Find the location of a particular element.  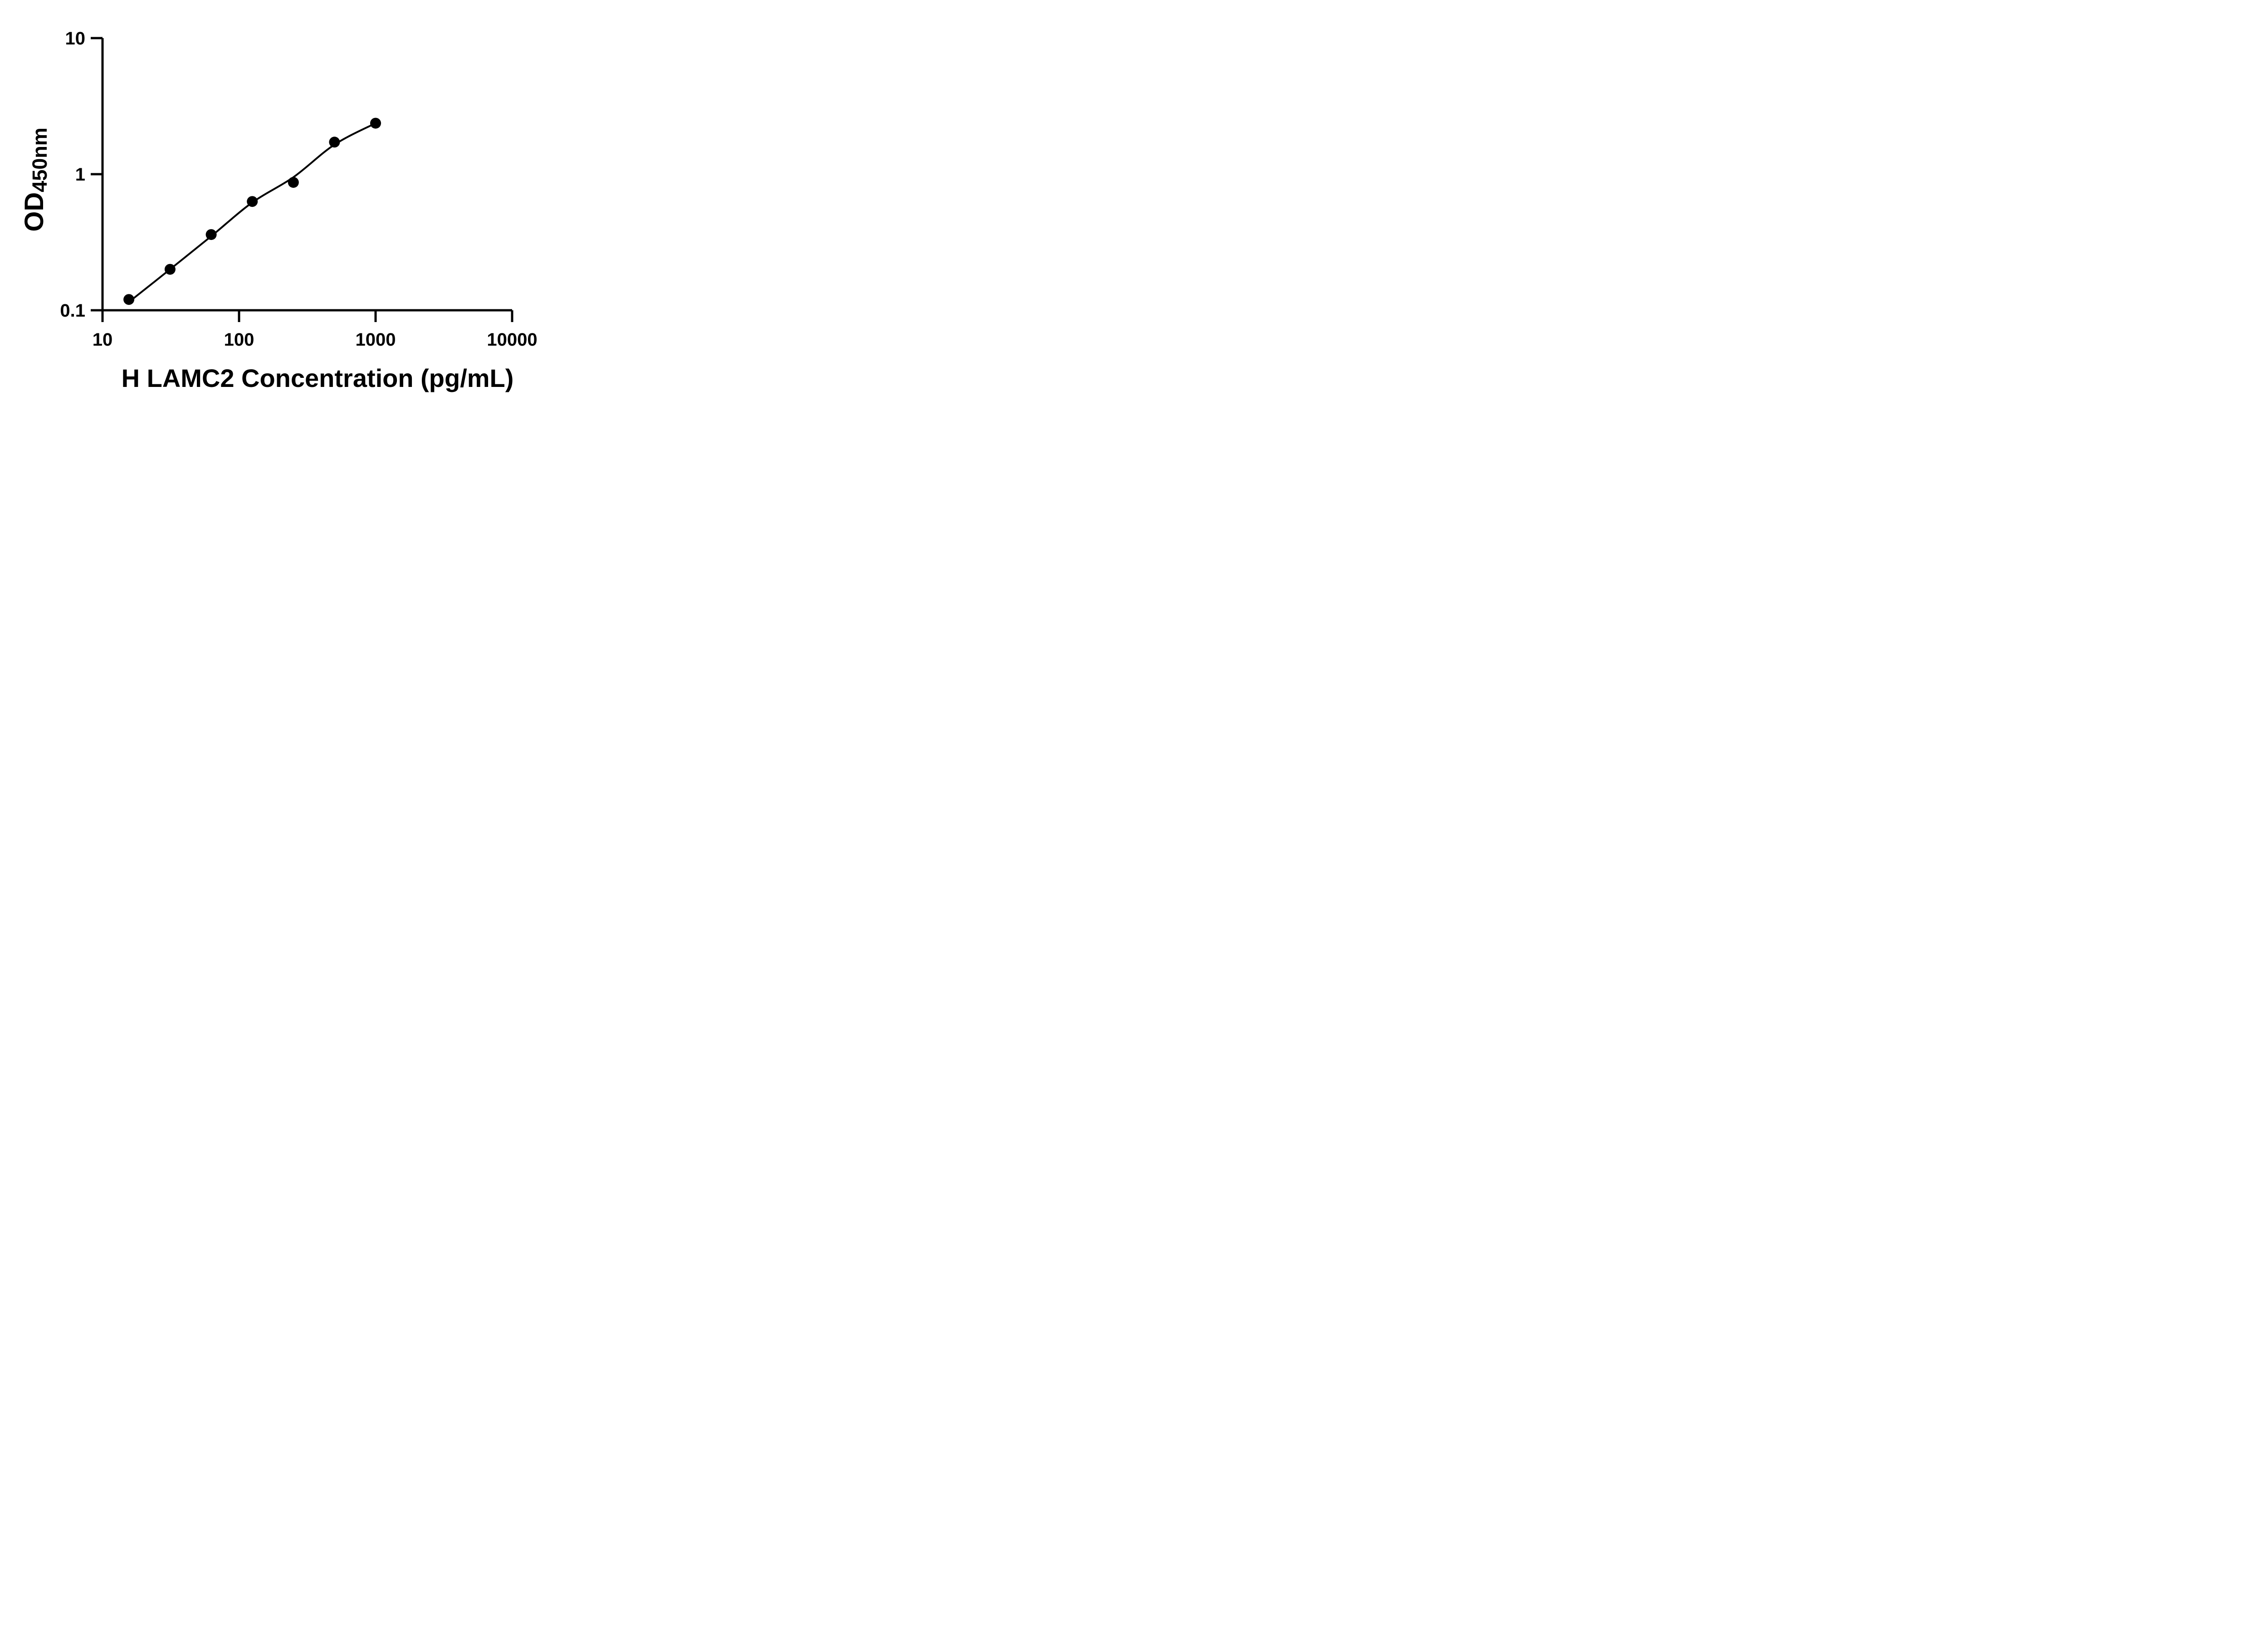

fit-curve is located at coordinates (252, 212).